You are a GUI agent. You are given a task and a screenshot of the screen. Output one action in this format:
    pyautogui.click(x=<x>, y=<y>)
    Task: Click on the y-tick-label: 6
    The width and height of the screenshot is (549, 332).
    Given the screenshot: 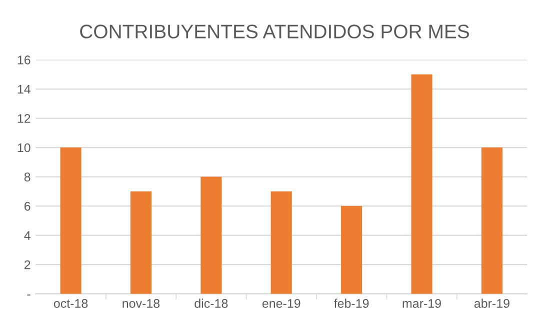 What is the action you would take?
    pyautogui.click(x=27, y=206)
    